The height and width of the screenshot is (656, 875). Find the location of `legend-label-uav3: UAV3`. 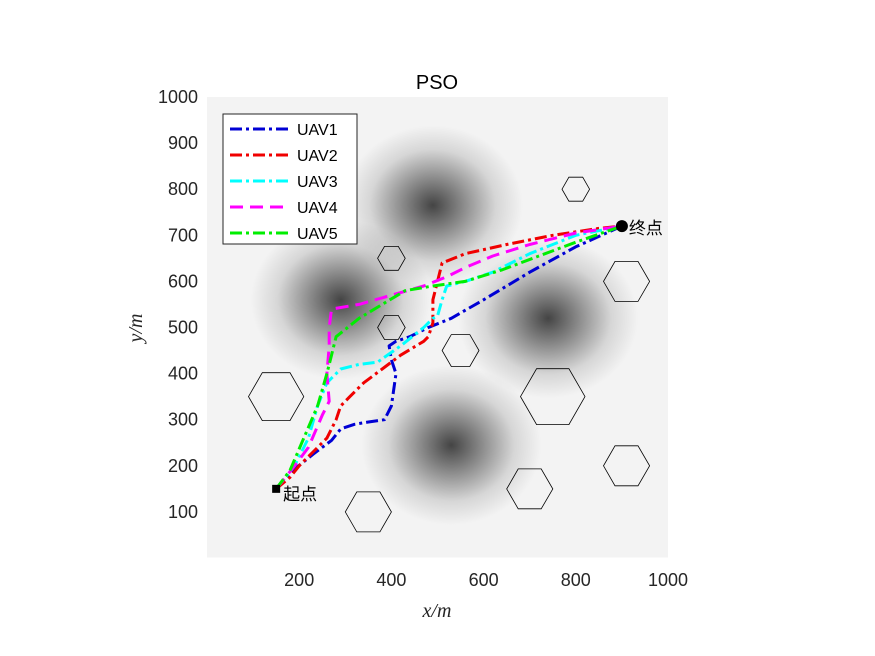

legend-label-uav3: UAV3 is located at coordinates (317, 182).